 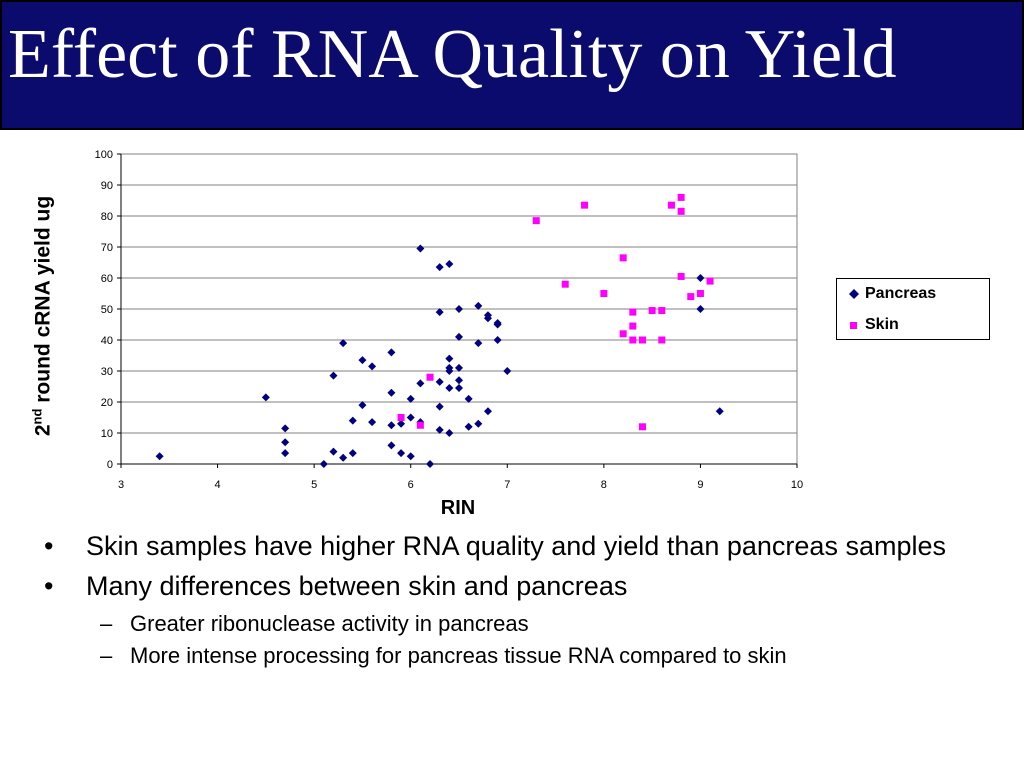 I want to click on x-axis-title: RIN, so click(x=458, y=508).